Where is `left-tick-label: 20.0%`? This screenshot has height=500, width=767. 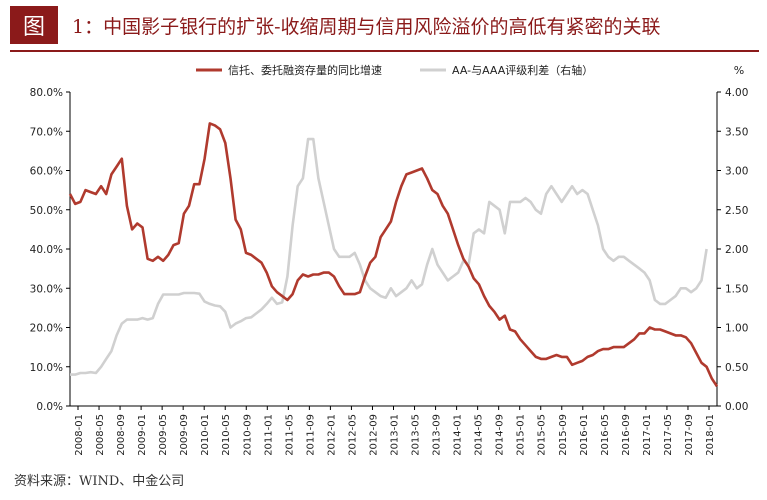 left-tick-label: 20.0% is located at coordinates (46, 329).